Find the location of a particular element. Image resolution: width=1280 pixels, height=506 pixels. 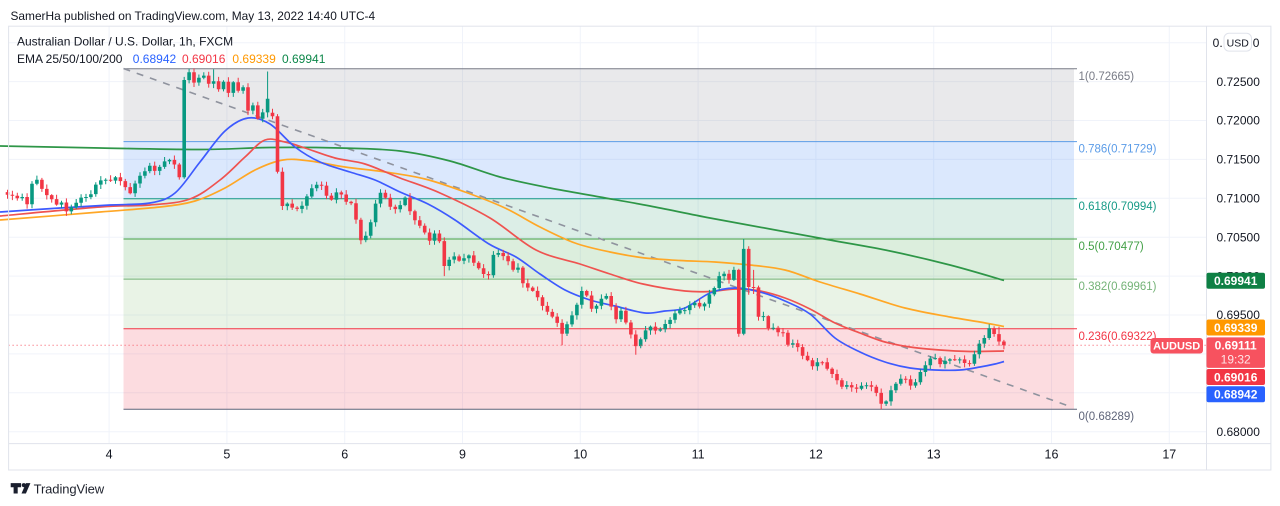

svg-text: EMA 25/50/100/200 is located at coordinates (70, 59).